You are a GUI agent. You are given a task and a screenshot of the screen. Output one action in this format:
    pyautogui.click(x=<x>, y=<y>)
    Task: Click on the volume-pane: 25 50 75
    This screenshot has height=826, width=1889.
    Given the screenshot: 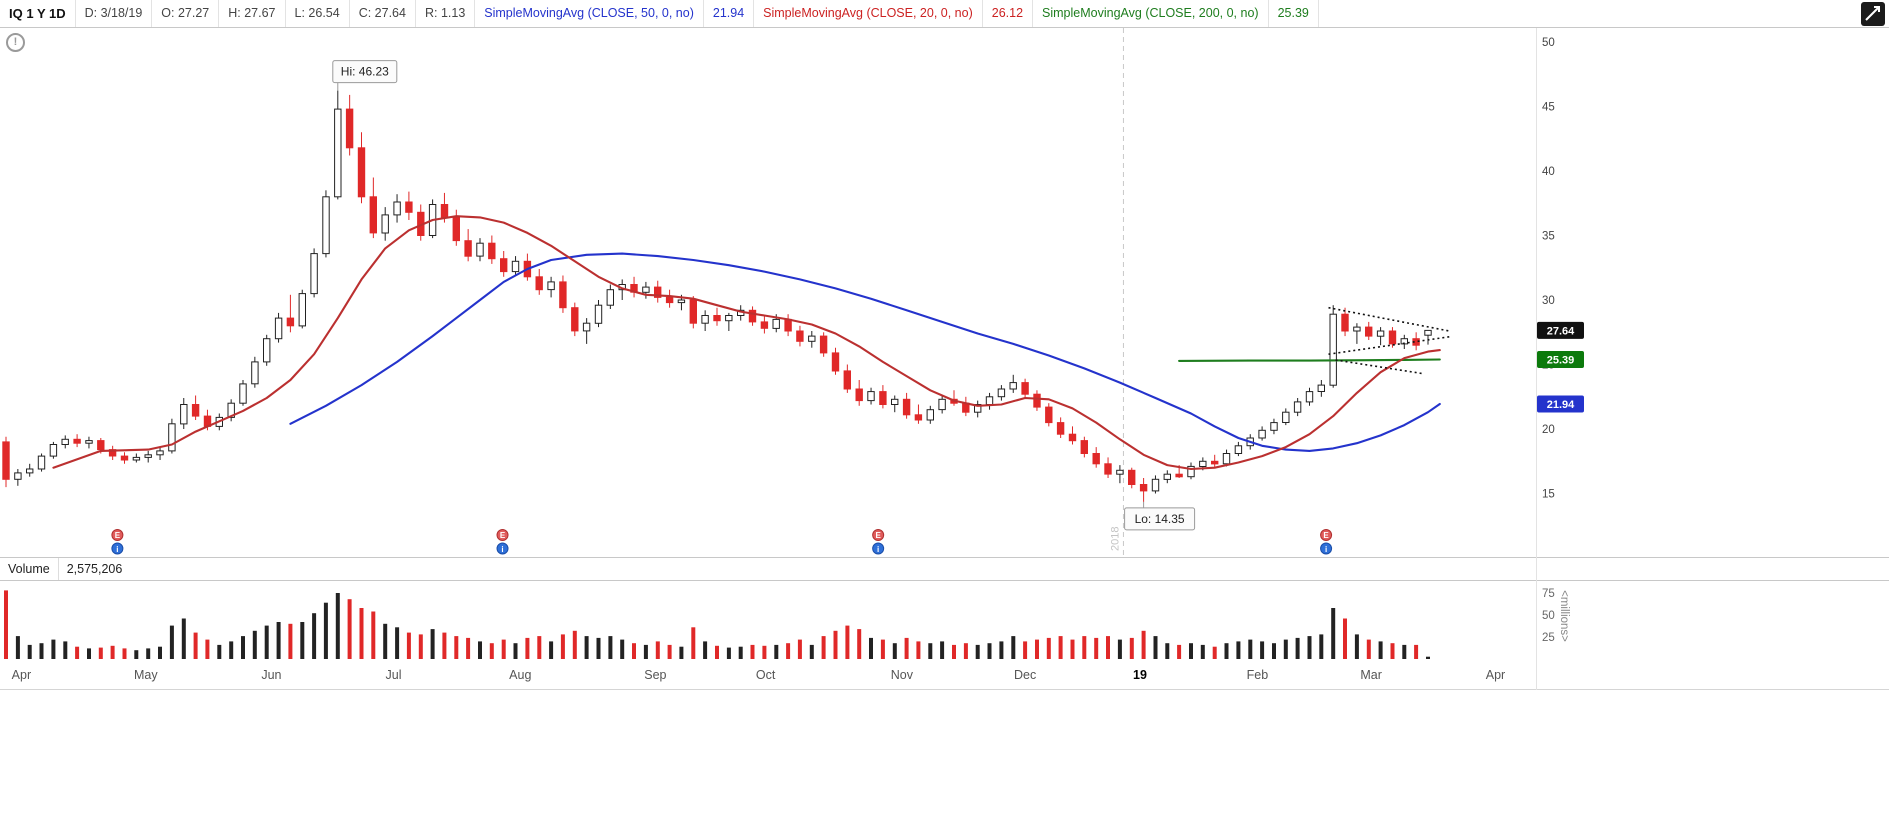 What is the action you would take?
    pyautogui.click(x=944, y=621)
    